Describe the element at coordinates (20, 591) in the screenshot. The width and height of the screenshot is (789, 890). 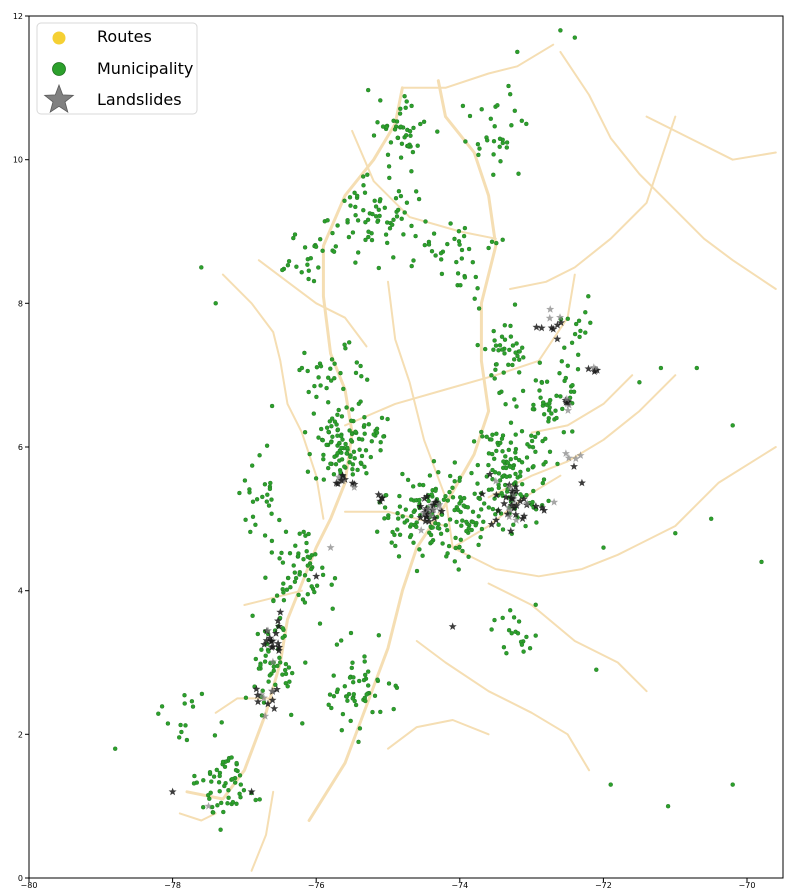
I see `y-tick-label: 4` at that location.